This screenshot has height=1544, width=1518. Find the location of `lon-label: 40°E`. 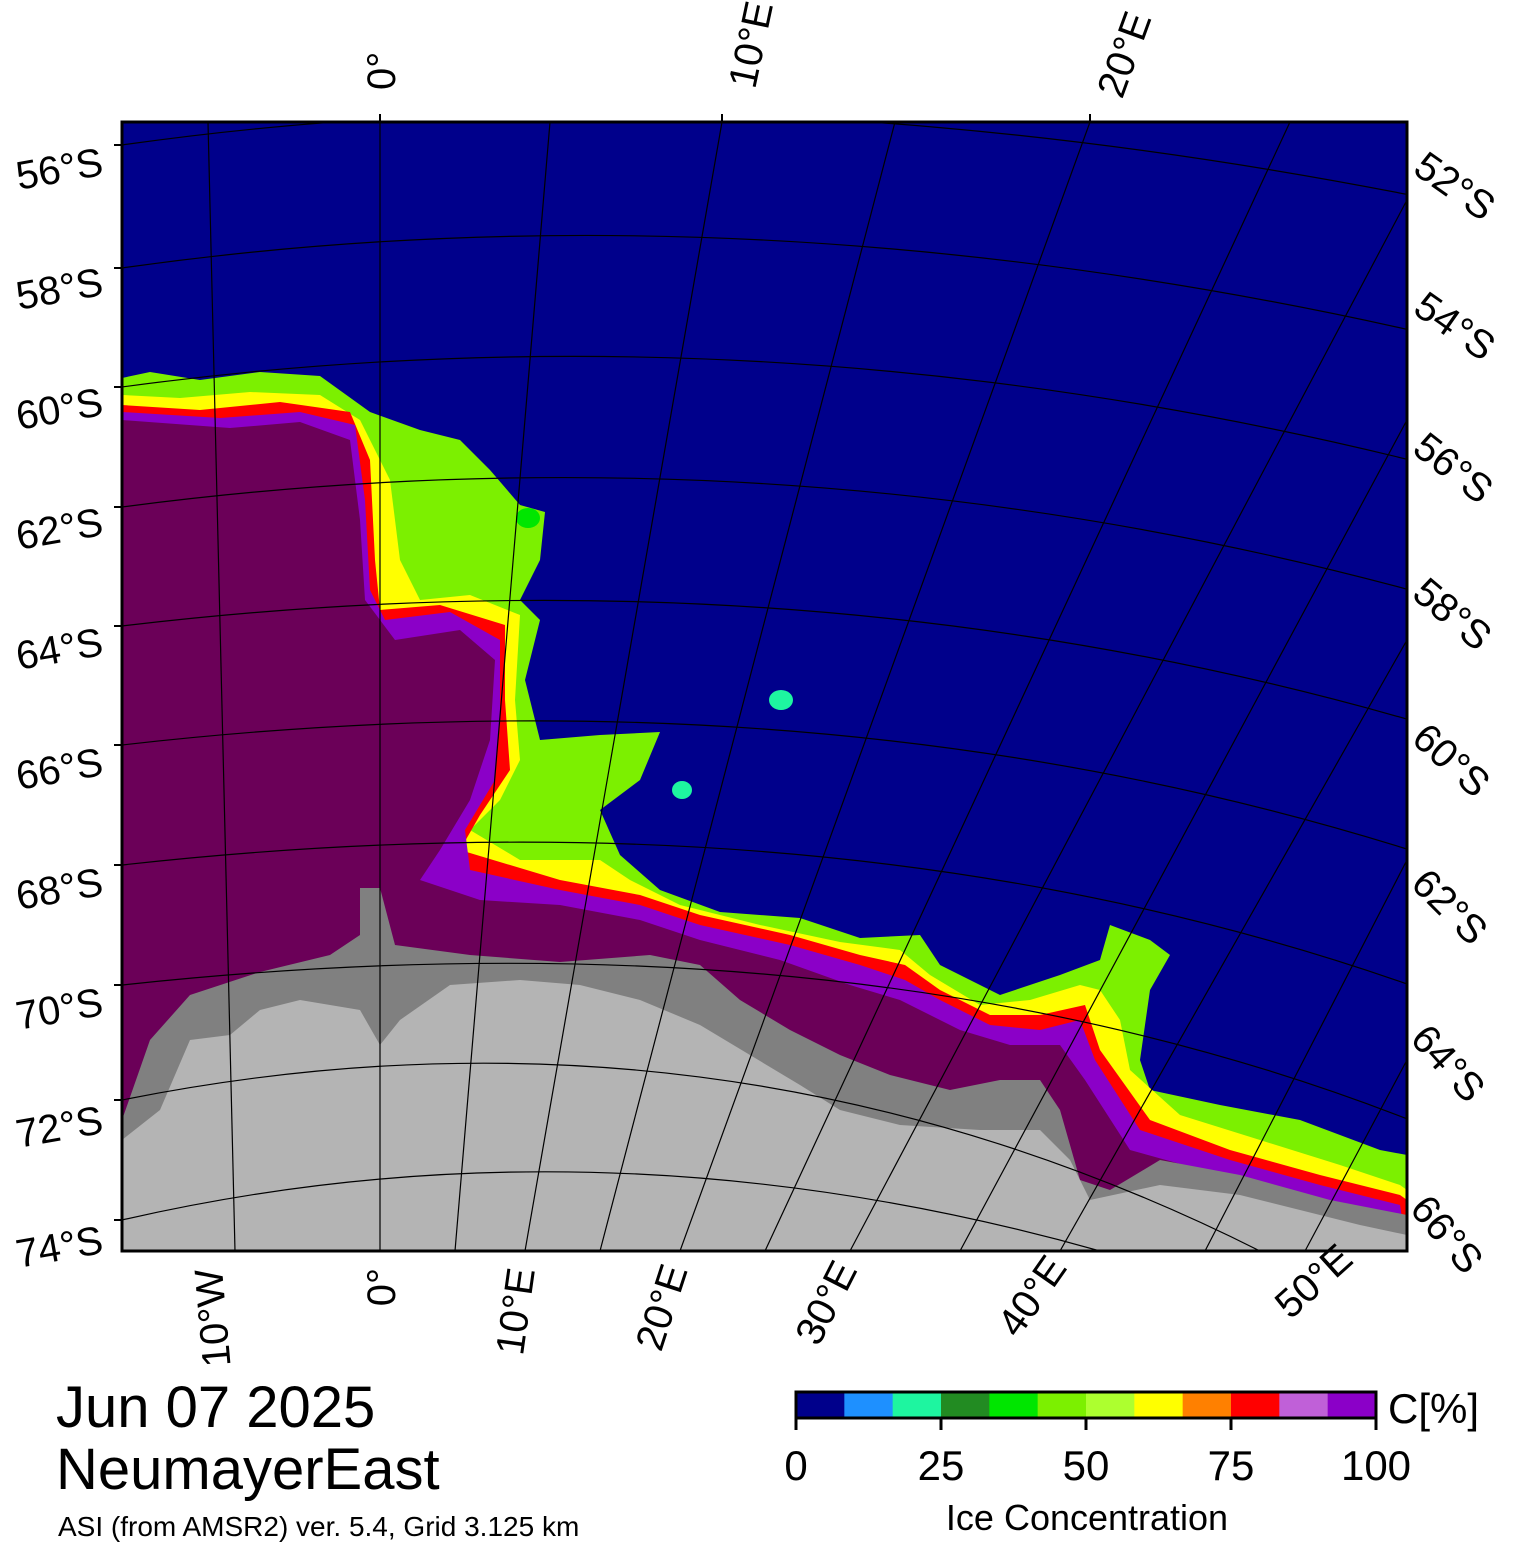

lon-label: 40°E is located at coordinates (1032, 1296).